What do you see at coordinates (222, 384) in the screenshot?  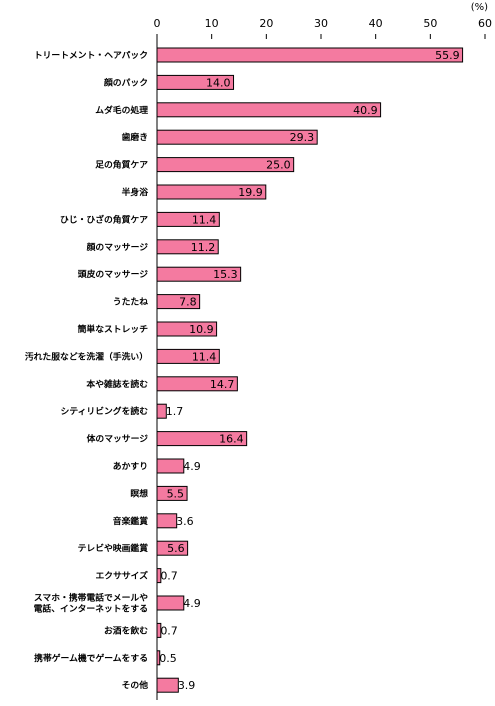 I see `data-label: 14.7` at bounding box center [222, 384].